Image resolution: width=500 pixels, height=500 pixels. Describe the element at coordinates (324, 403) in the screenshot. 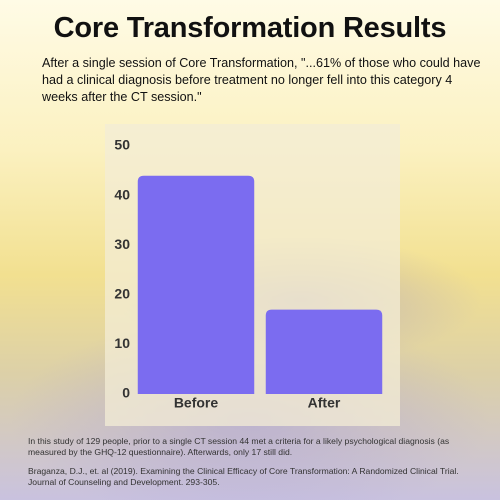

I see `x-tick-label: After` at that location.